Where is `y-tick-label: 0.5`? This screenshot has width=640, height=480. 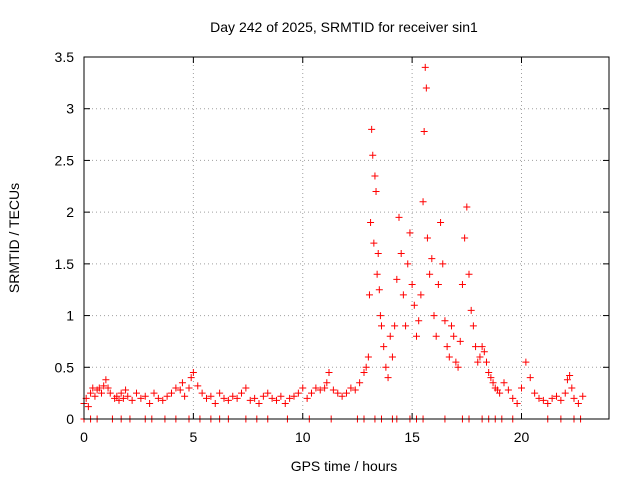 y-tick-label: 0.5 is located at coordinates (65, 367).